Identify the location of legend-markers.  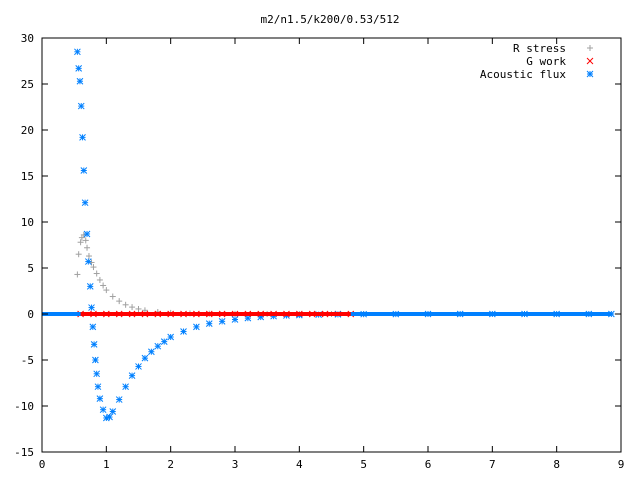
(590, 61).